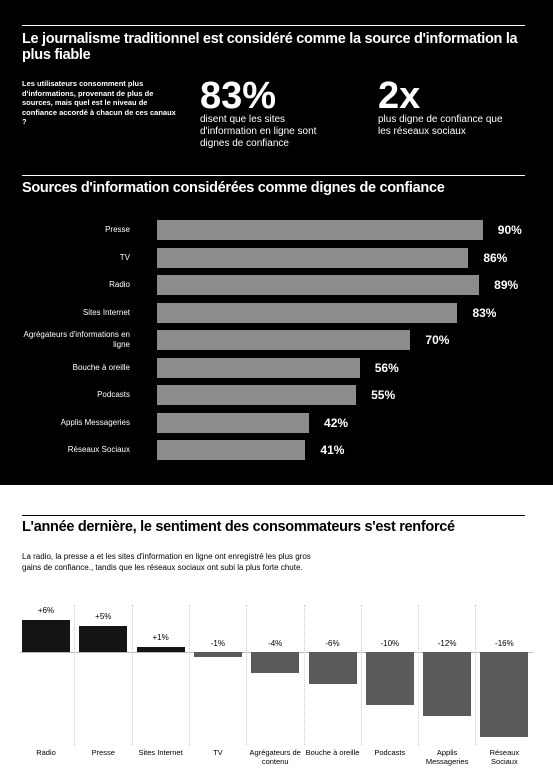 The width and height of the screenshot is (553, 784). What do you see at coordinates (275, 757) in the screenshot?
I see `category-label: Agrégateurs de contenu` at bounding box center [275, 757].